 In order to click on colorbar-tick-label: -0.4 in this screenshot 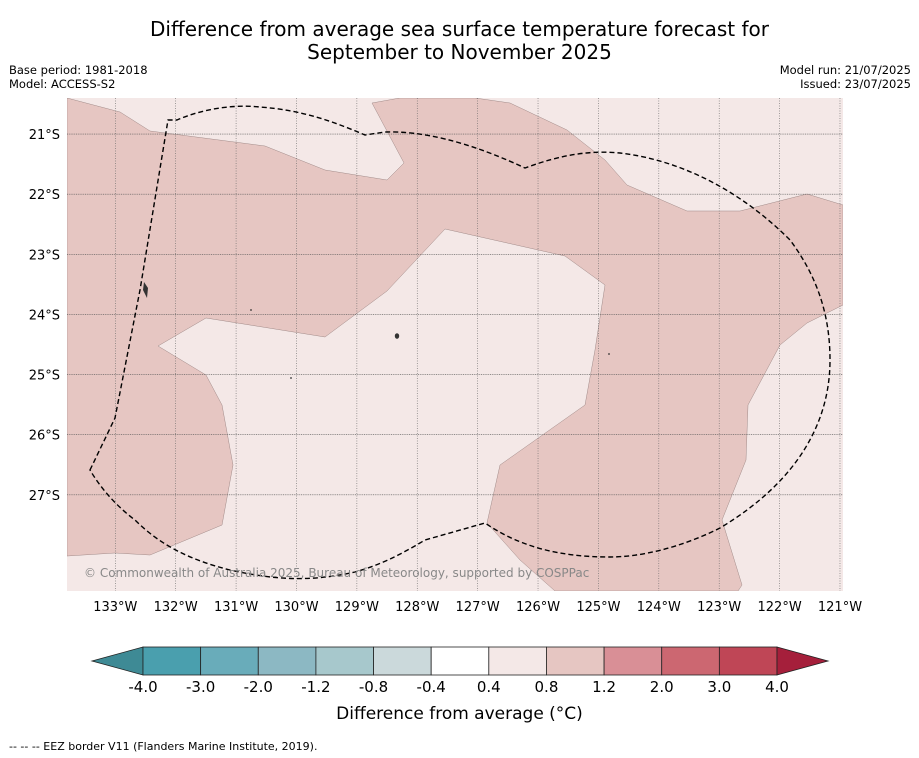, I will do `click(431, 687)`.